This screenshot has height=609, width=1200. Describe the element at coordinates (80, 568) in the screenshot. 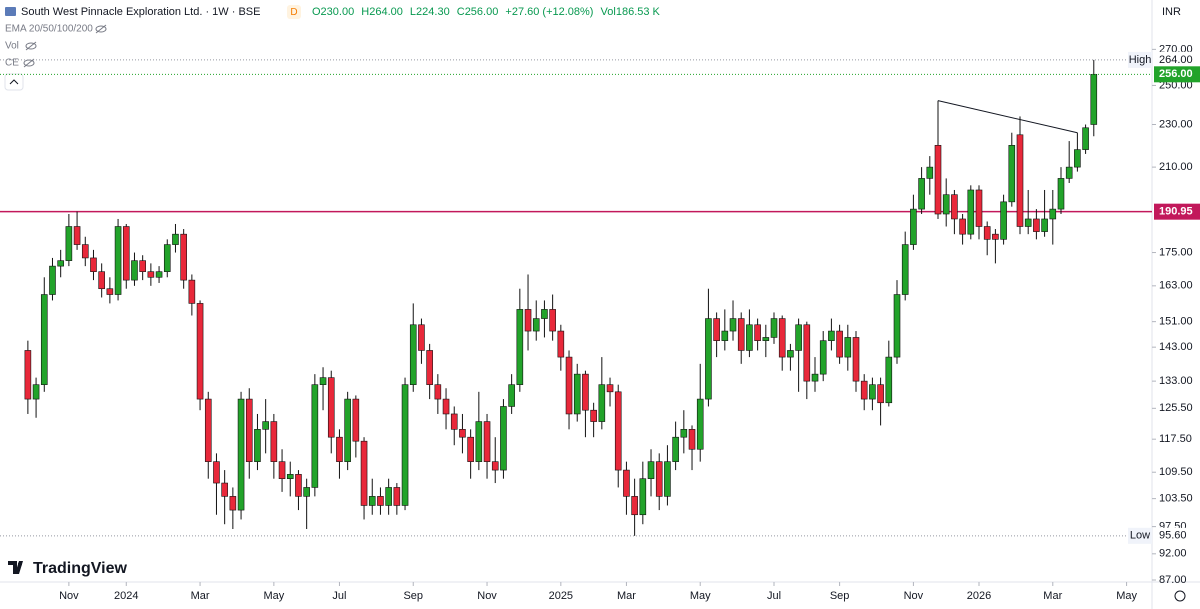

I see `brand: TradingView` at that location.